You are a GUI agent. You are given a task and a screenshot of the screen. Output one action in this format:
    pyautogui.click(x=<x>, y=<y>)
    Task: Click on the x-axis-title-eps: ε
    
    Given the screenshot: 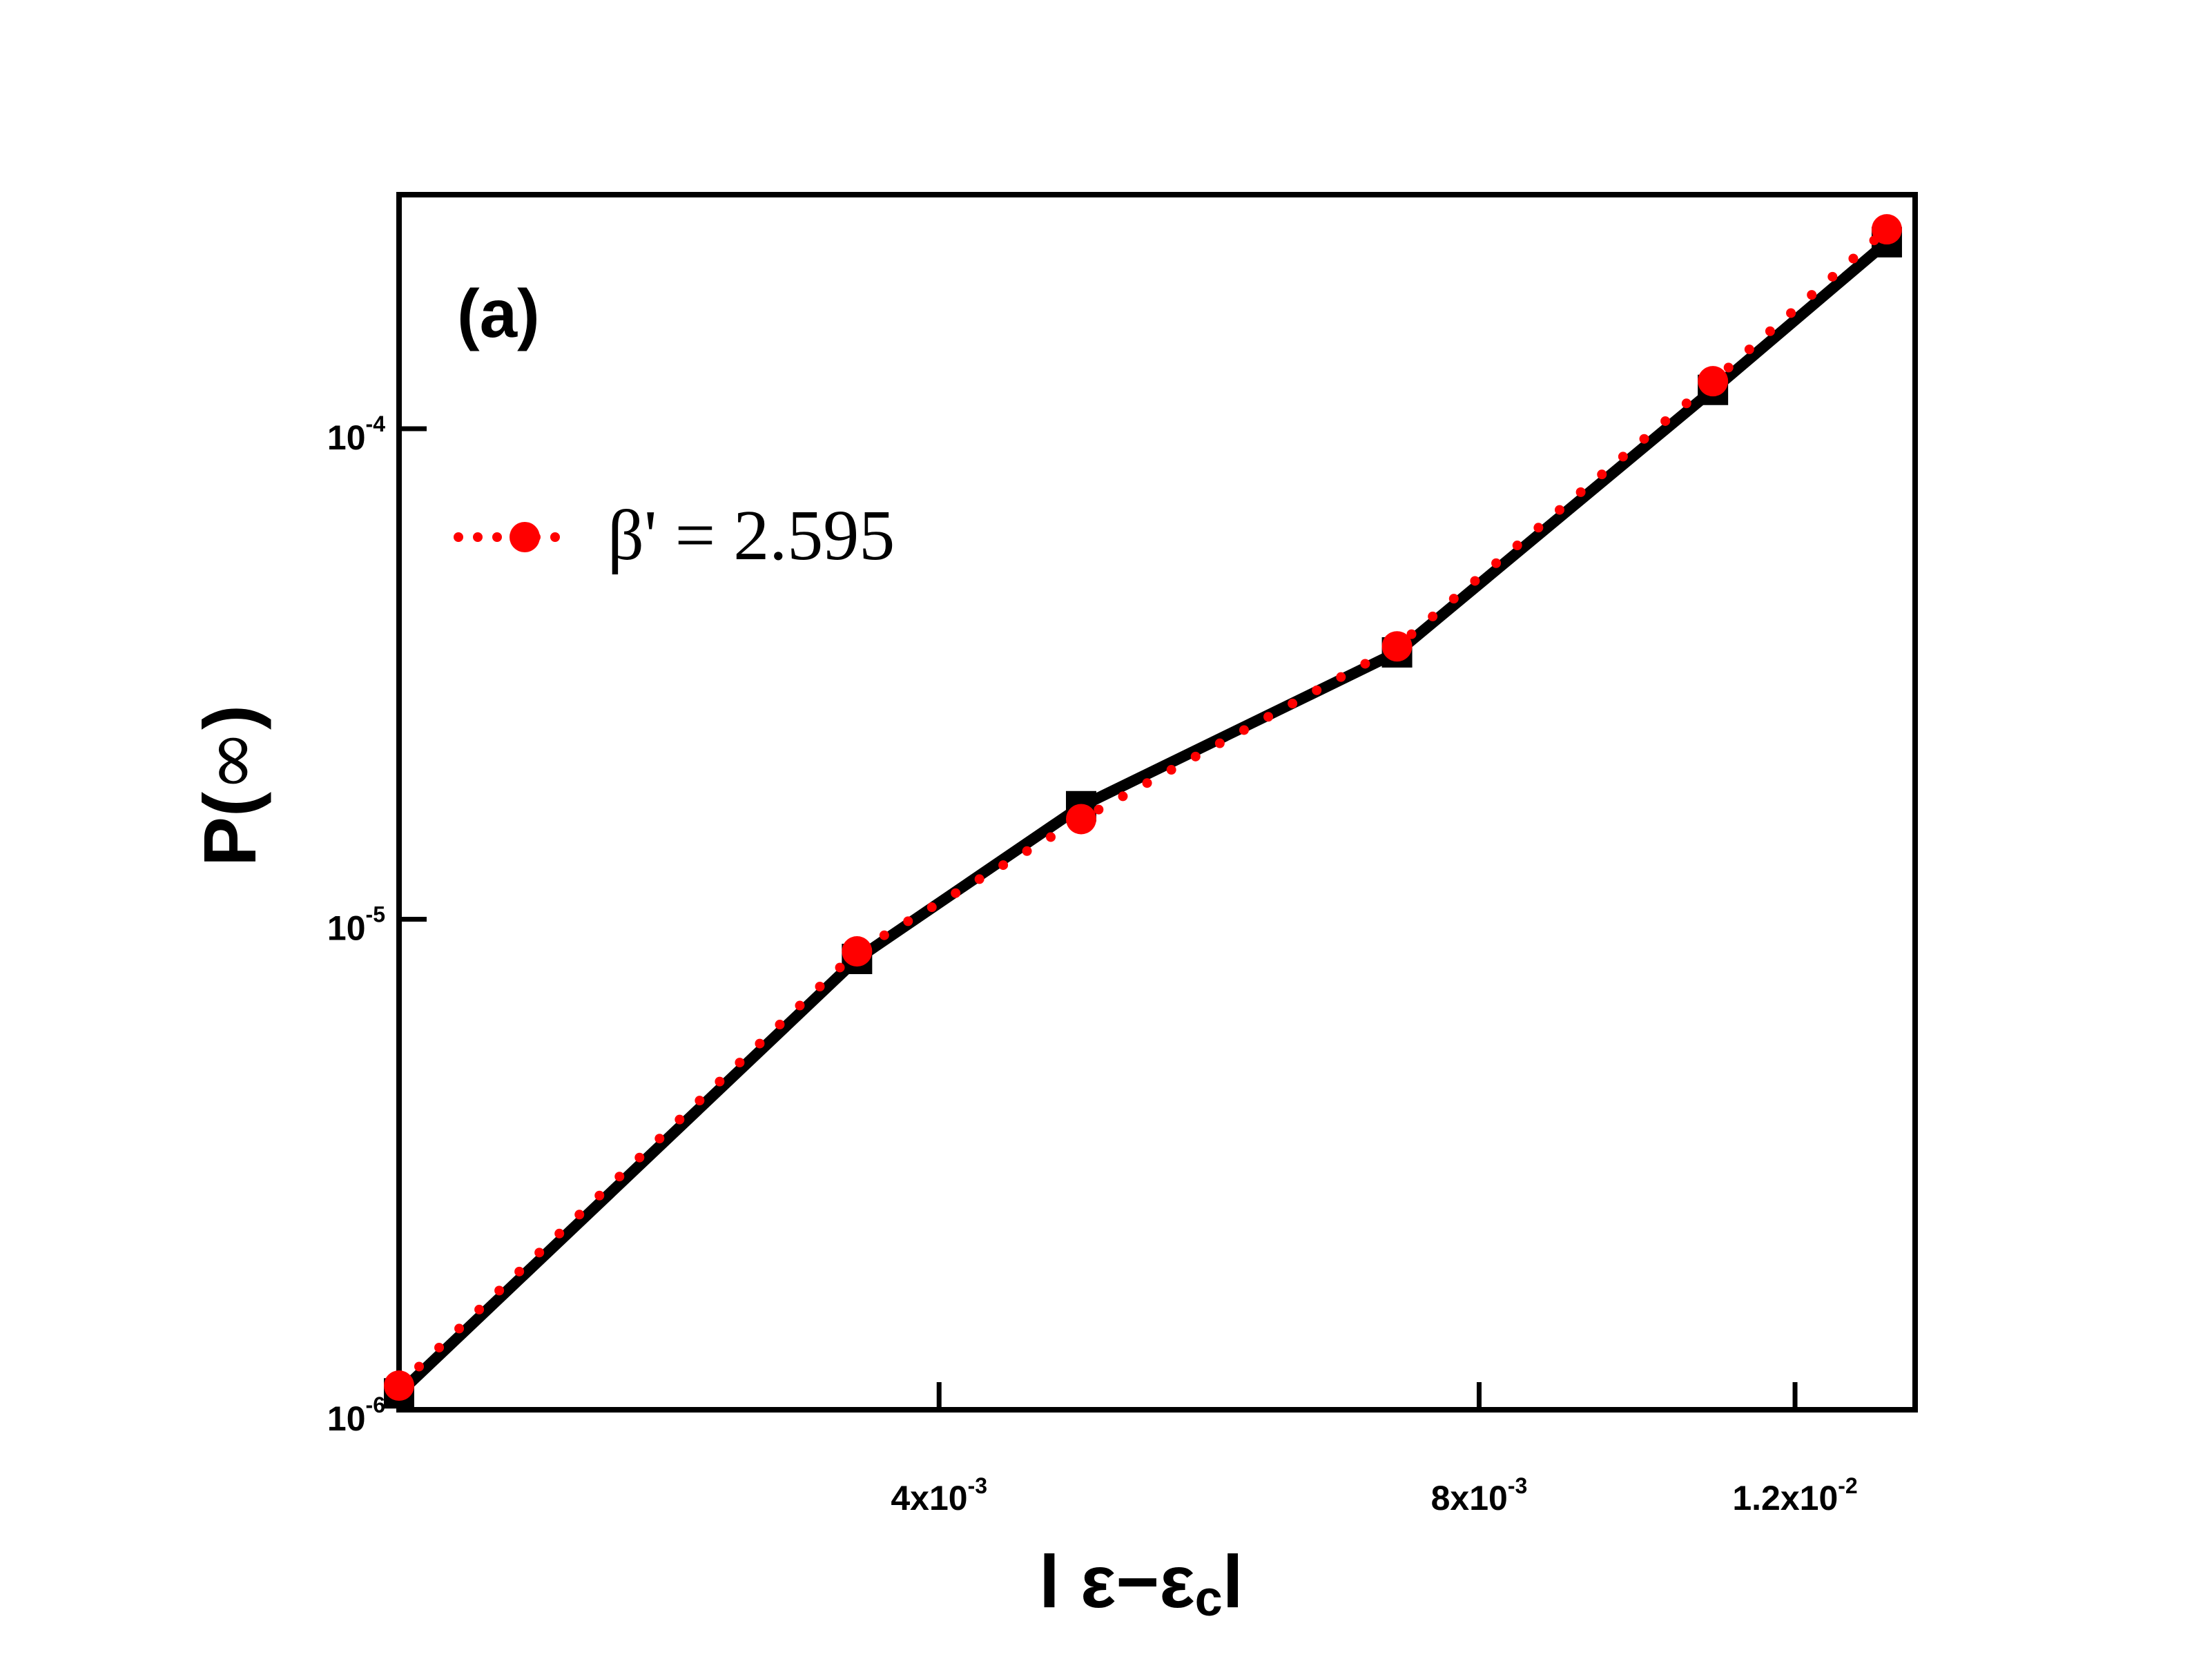 What is the action you would take?
    pyautogui.click(x=1098, y=1581)
    